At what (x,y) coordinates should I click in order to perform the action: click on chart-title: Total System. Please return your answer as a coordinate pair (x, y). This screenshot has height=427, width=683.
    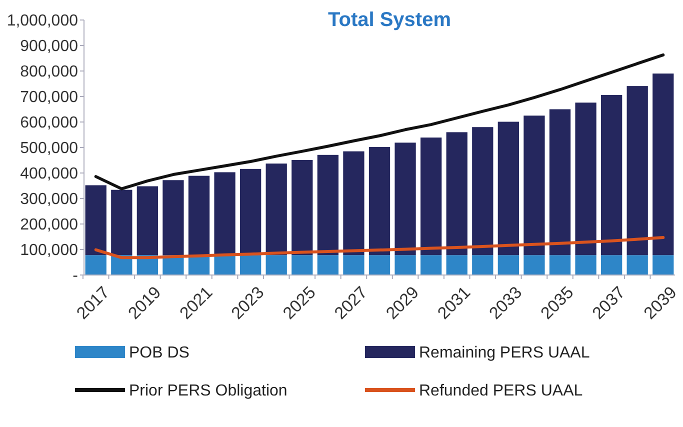
    Looking at the image, I should click on (389, 20).